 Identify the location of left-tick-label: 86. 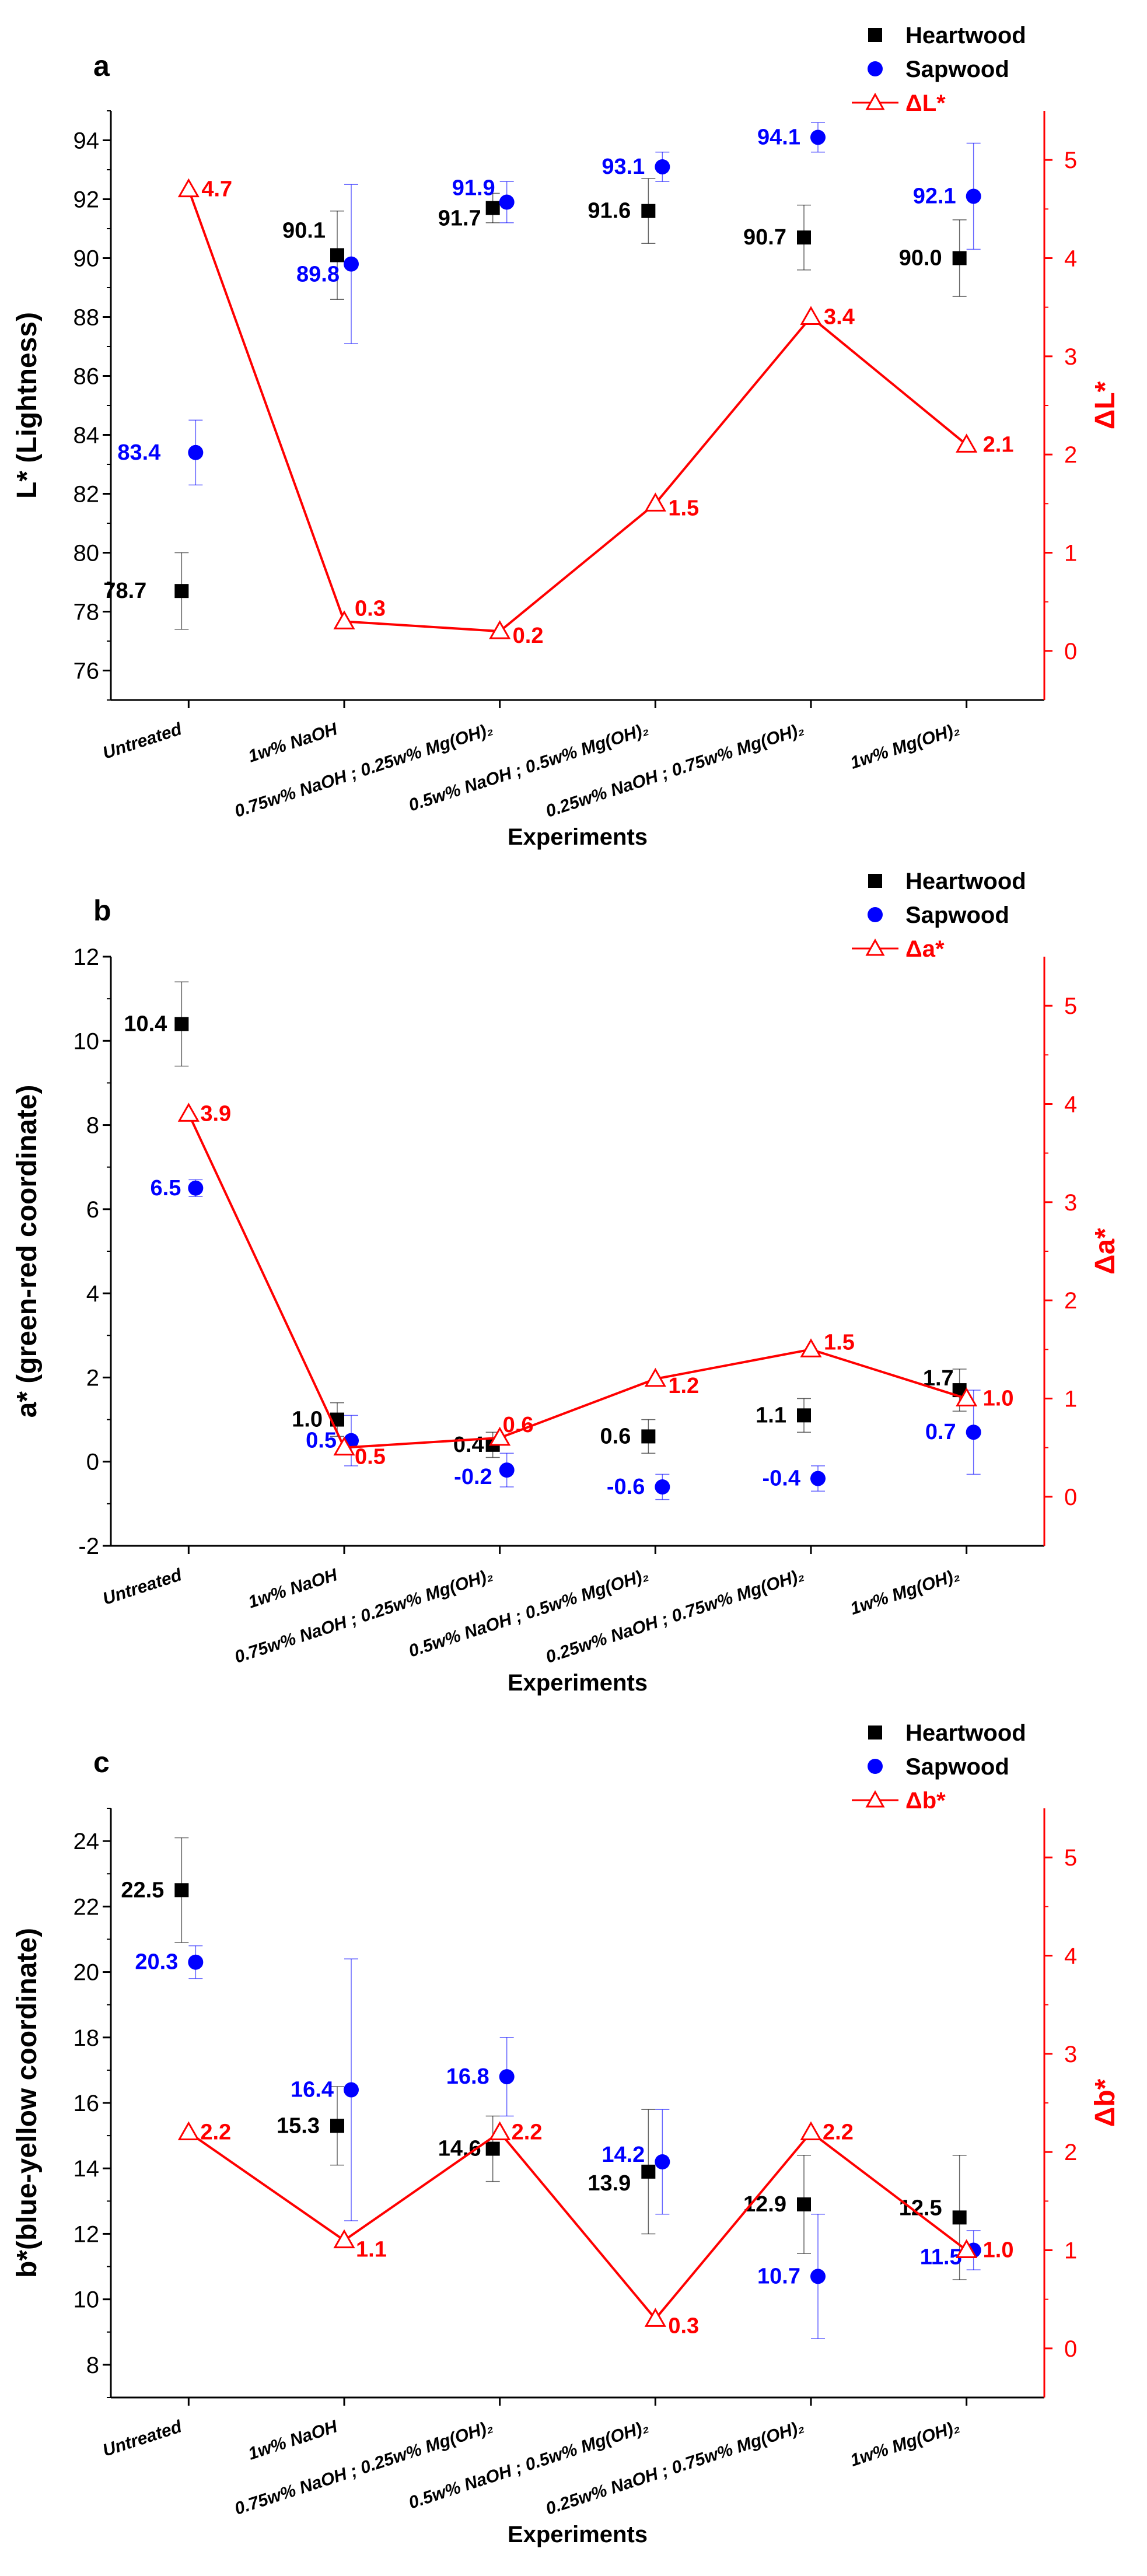
(87, 377).